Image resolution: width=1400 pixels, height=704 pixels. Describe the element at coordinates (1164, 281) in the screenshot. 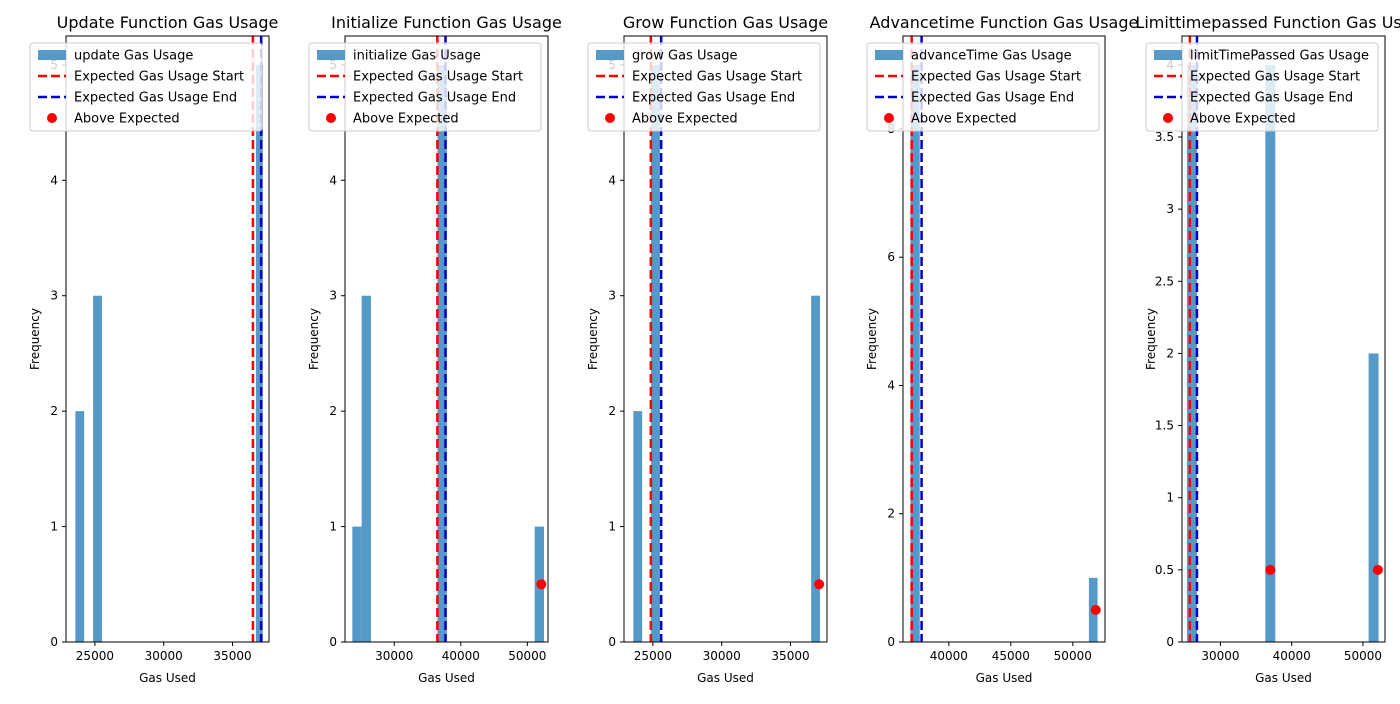

I see `y-tick-label: 2.5` at that location.